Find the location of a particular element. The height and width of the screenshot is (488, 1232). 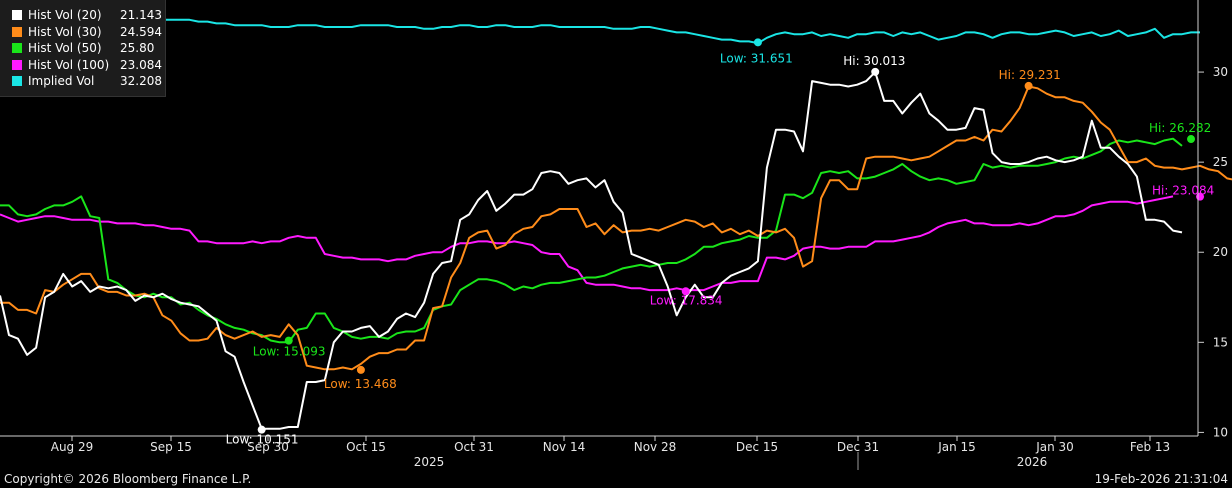

legend-last-value: 24.594 is located at coordinates (141, 31).